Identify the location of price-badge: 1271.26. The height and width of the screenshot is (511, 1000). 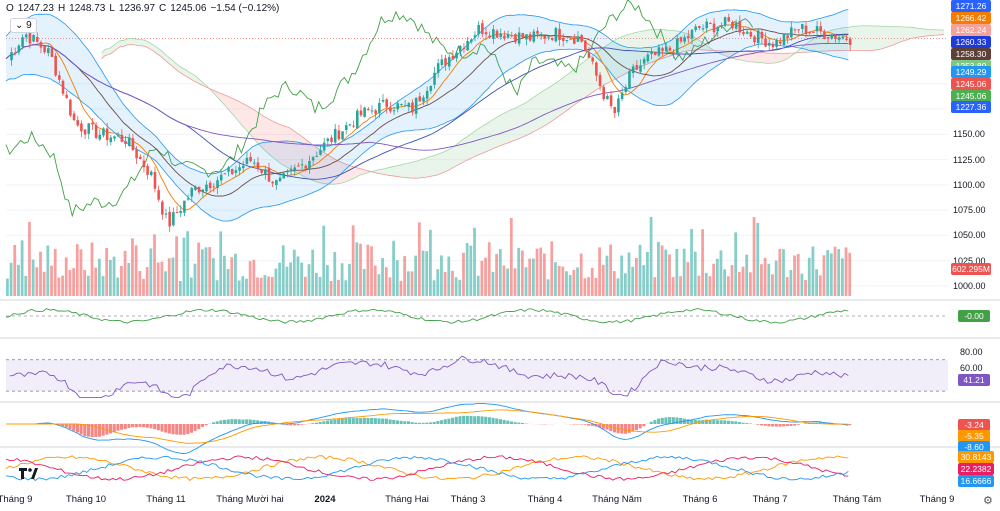
(971, 6).